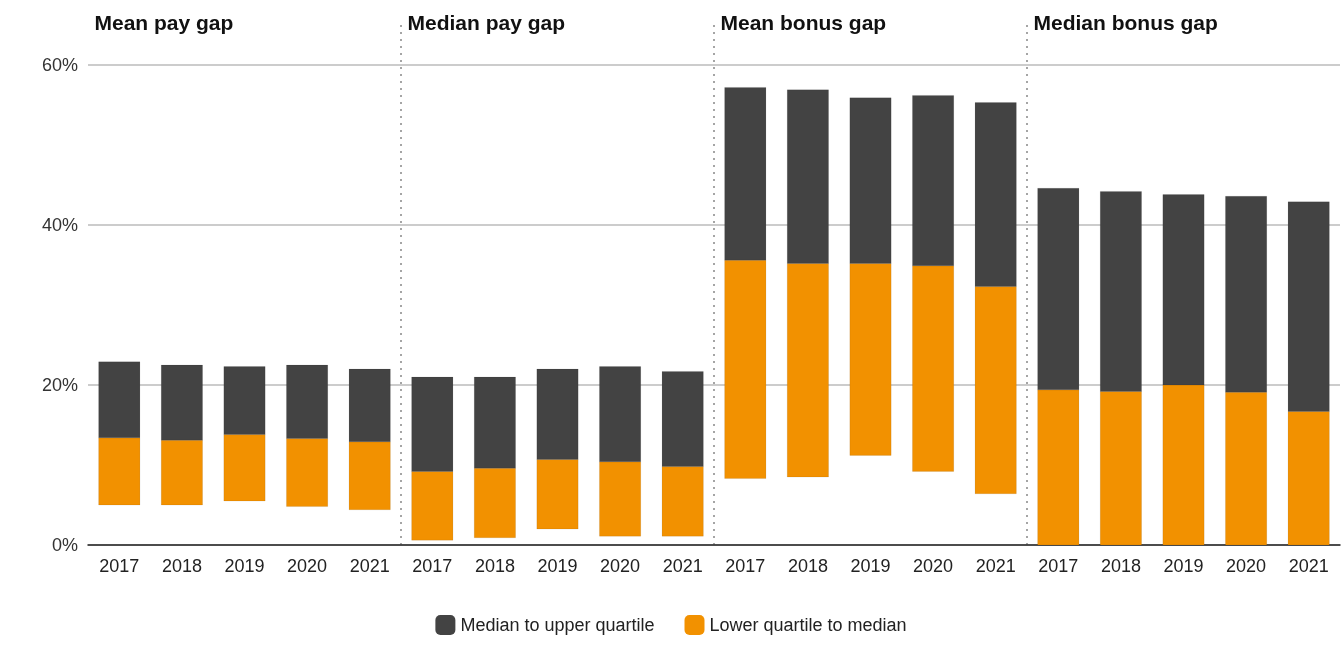 Image resolution: width=1342 pixels, height=654 pixels. Describe the element at coordinates (1125, 22) in the screenshot. I see `text: Median bonus gap` at that location.